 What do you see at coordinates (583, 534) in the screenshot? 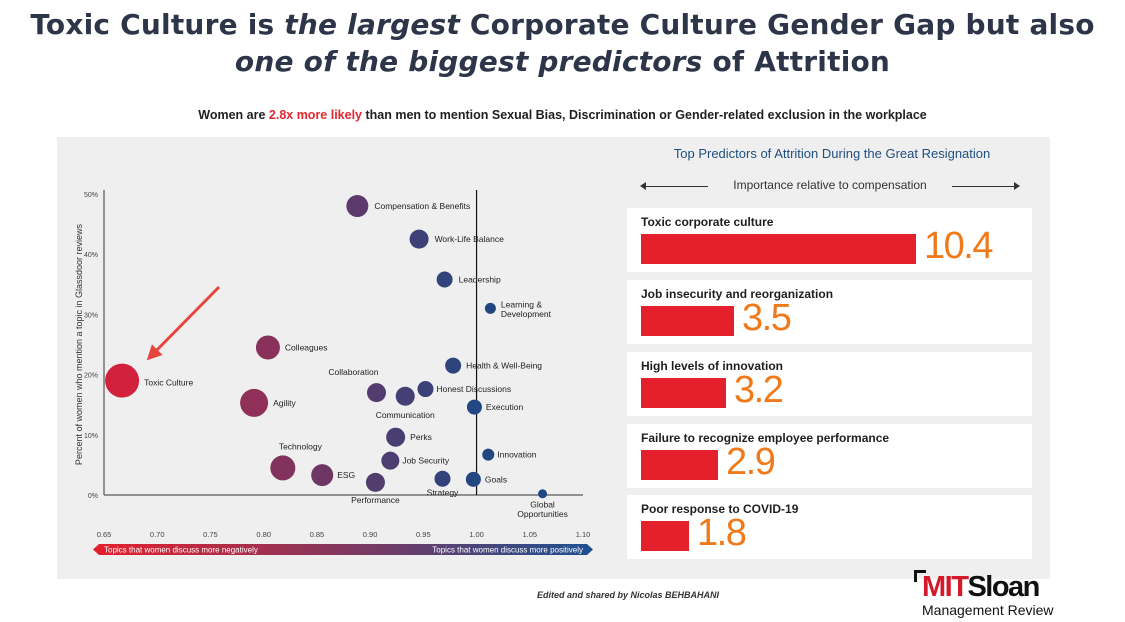
I see `x-tick-label: 1.10` at bounding box center [583, 534].